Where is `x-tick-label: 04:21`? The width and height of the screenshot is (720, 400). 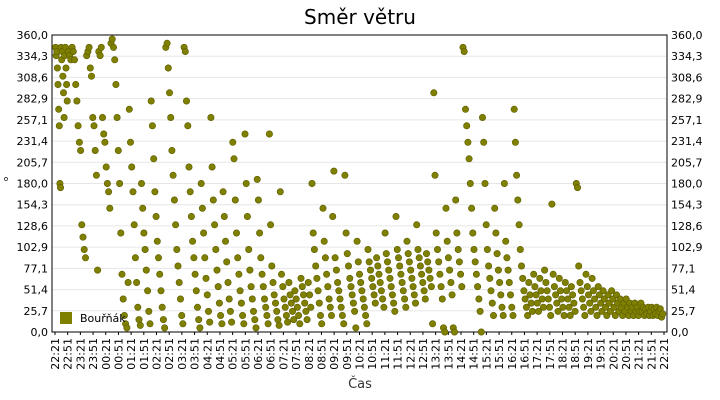 x-tick-label: 04:21 is located at coordinates (207, 354).